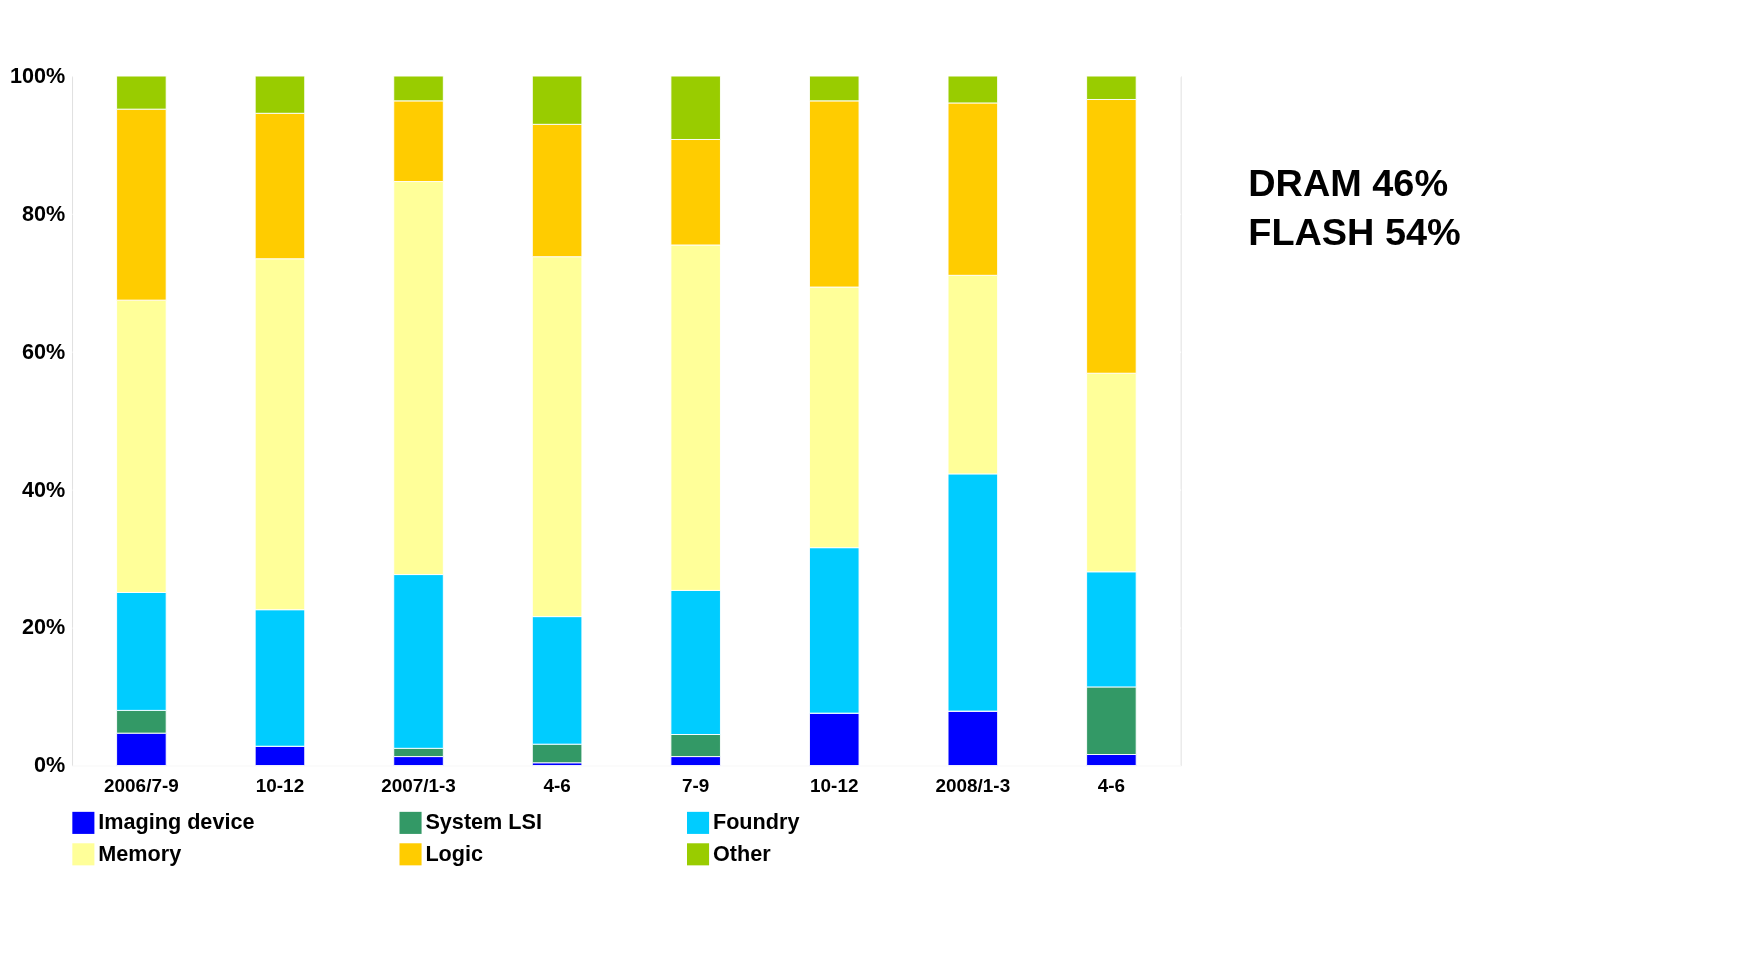 The image size is (1753, 960). What do you see at coordinates (50, 765) in the screenshot?
I see `y-tick-label: 0%` at bounding box center [50, 765].